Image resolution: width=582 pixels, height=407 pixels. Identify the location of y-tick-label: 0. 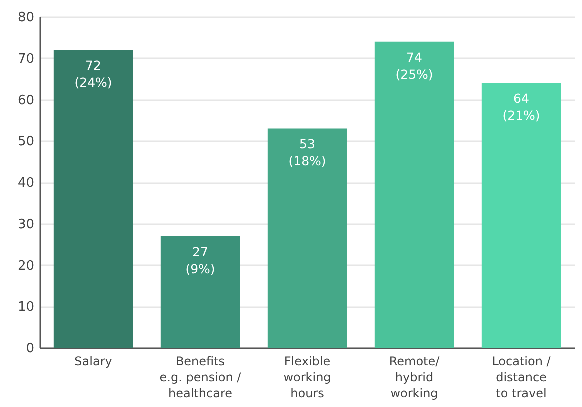
(30, 349).